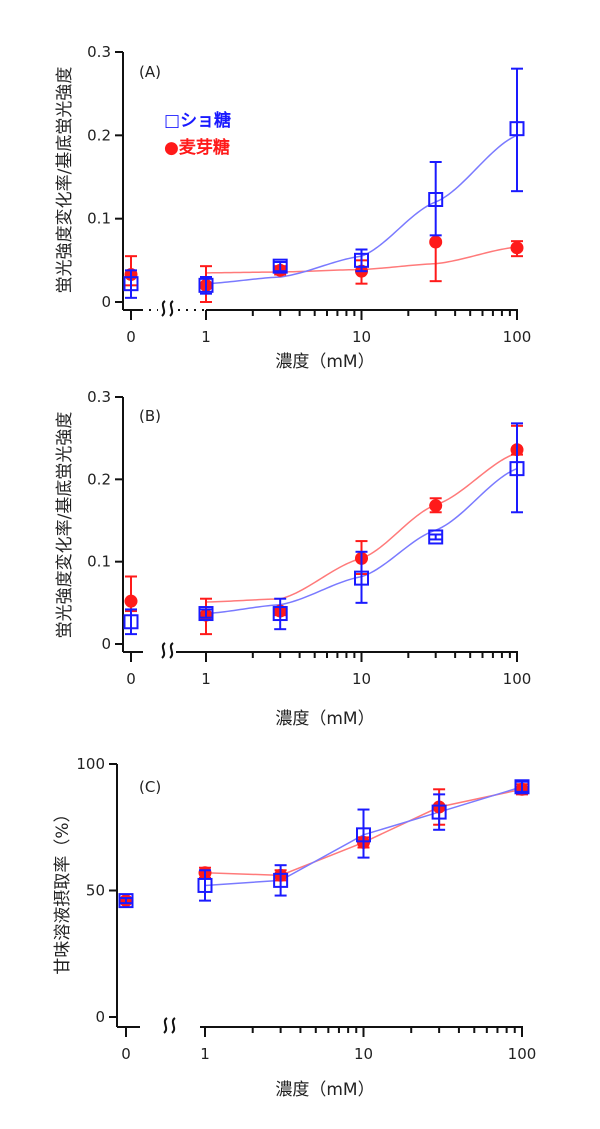  I want to click on y-axis-title-a: 蛍光強度変化率/基底蛍光強度, so click(65, 180).